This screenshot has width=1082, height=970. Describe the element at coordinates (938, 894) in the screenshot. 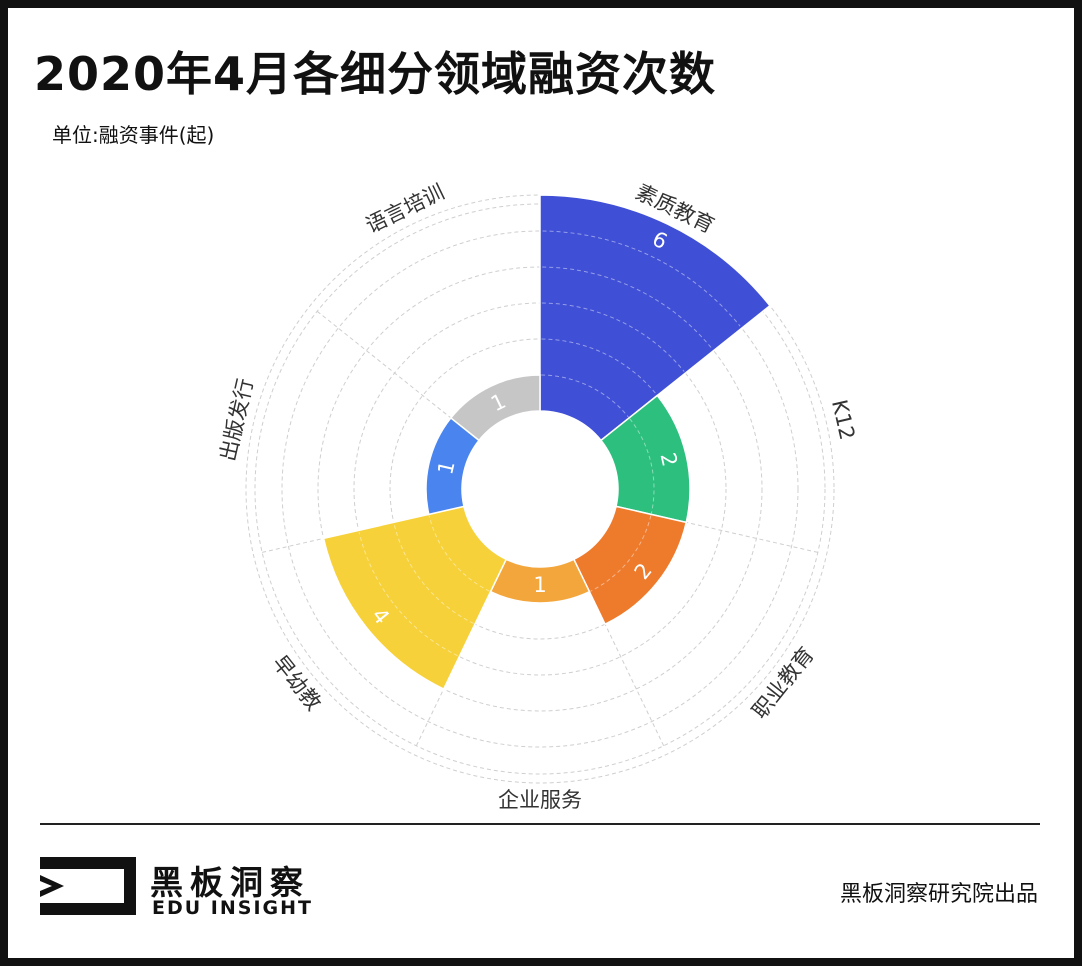

I see `credit-text: 黑板洞察研究院出品` at that location.